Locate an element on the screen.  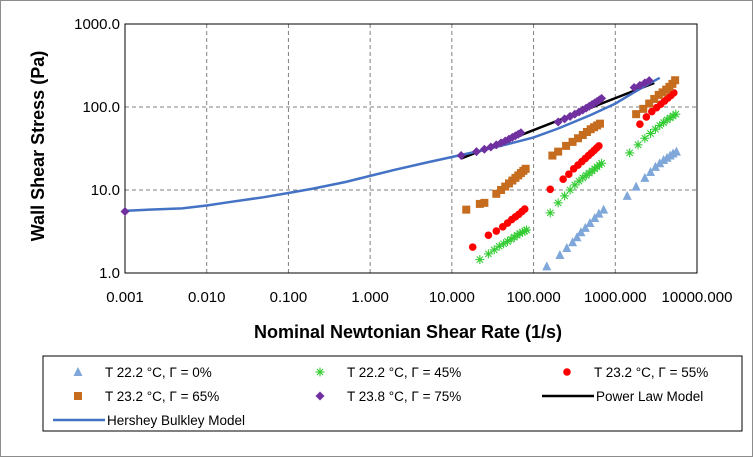
legend-label: Hershey Bulkley Model is located at coordinates (176, 420).